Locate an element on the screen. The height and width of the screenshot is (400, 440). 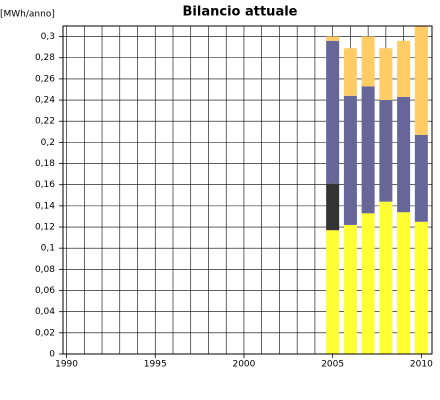
x-tick-label: 2005 is located at coordinates (332, 365).